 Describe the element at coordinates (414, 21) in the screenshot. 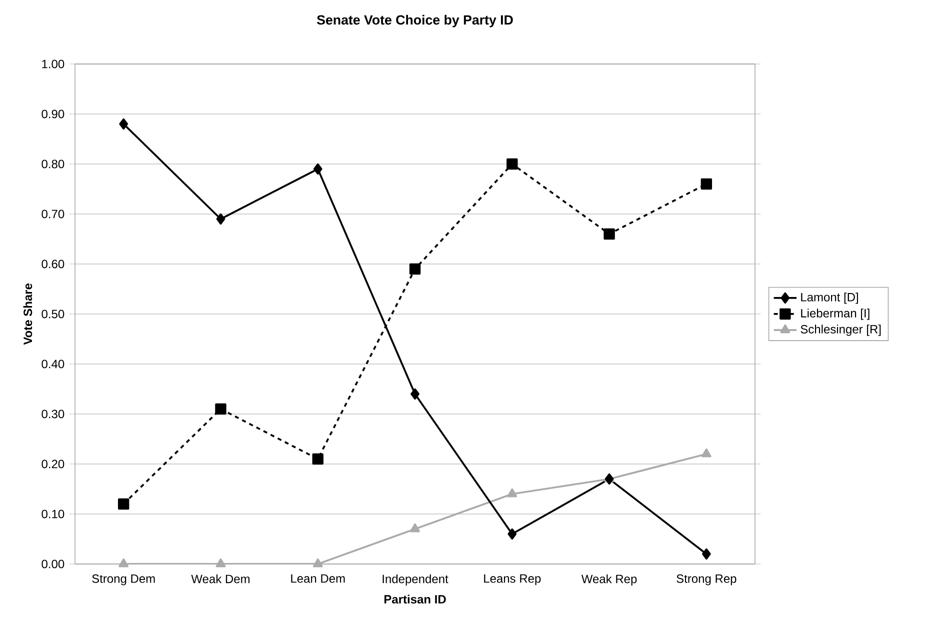

I see `chart-title: Senate Vote Choice by Party ID` at that location.